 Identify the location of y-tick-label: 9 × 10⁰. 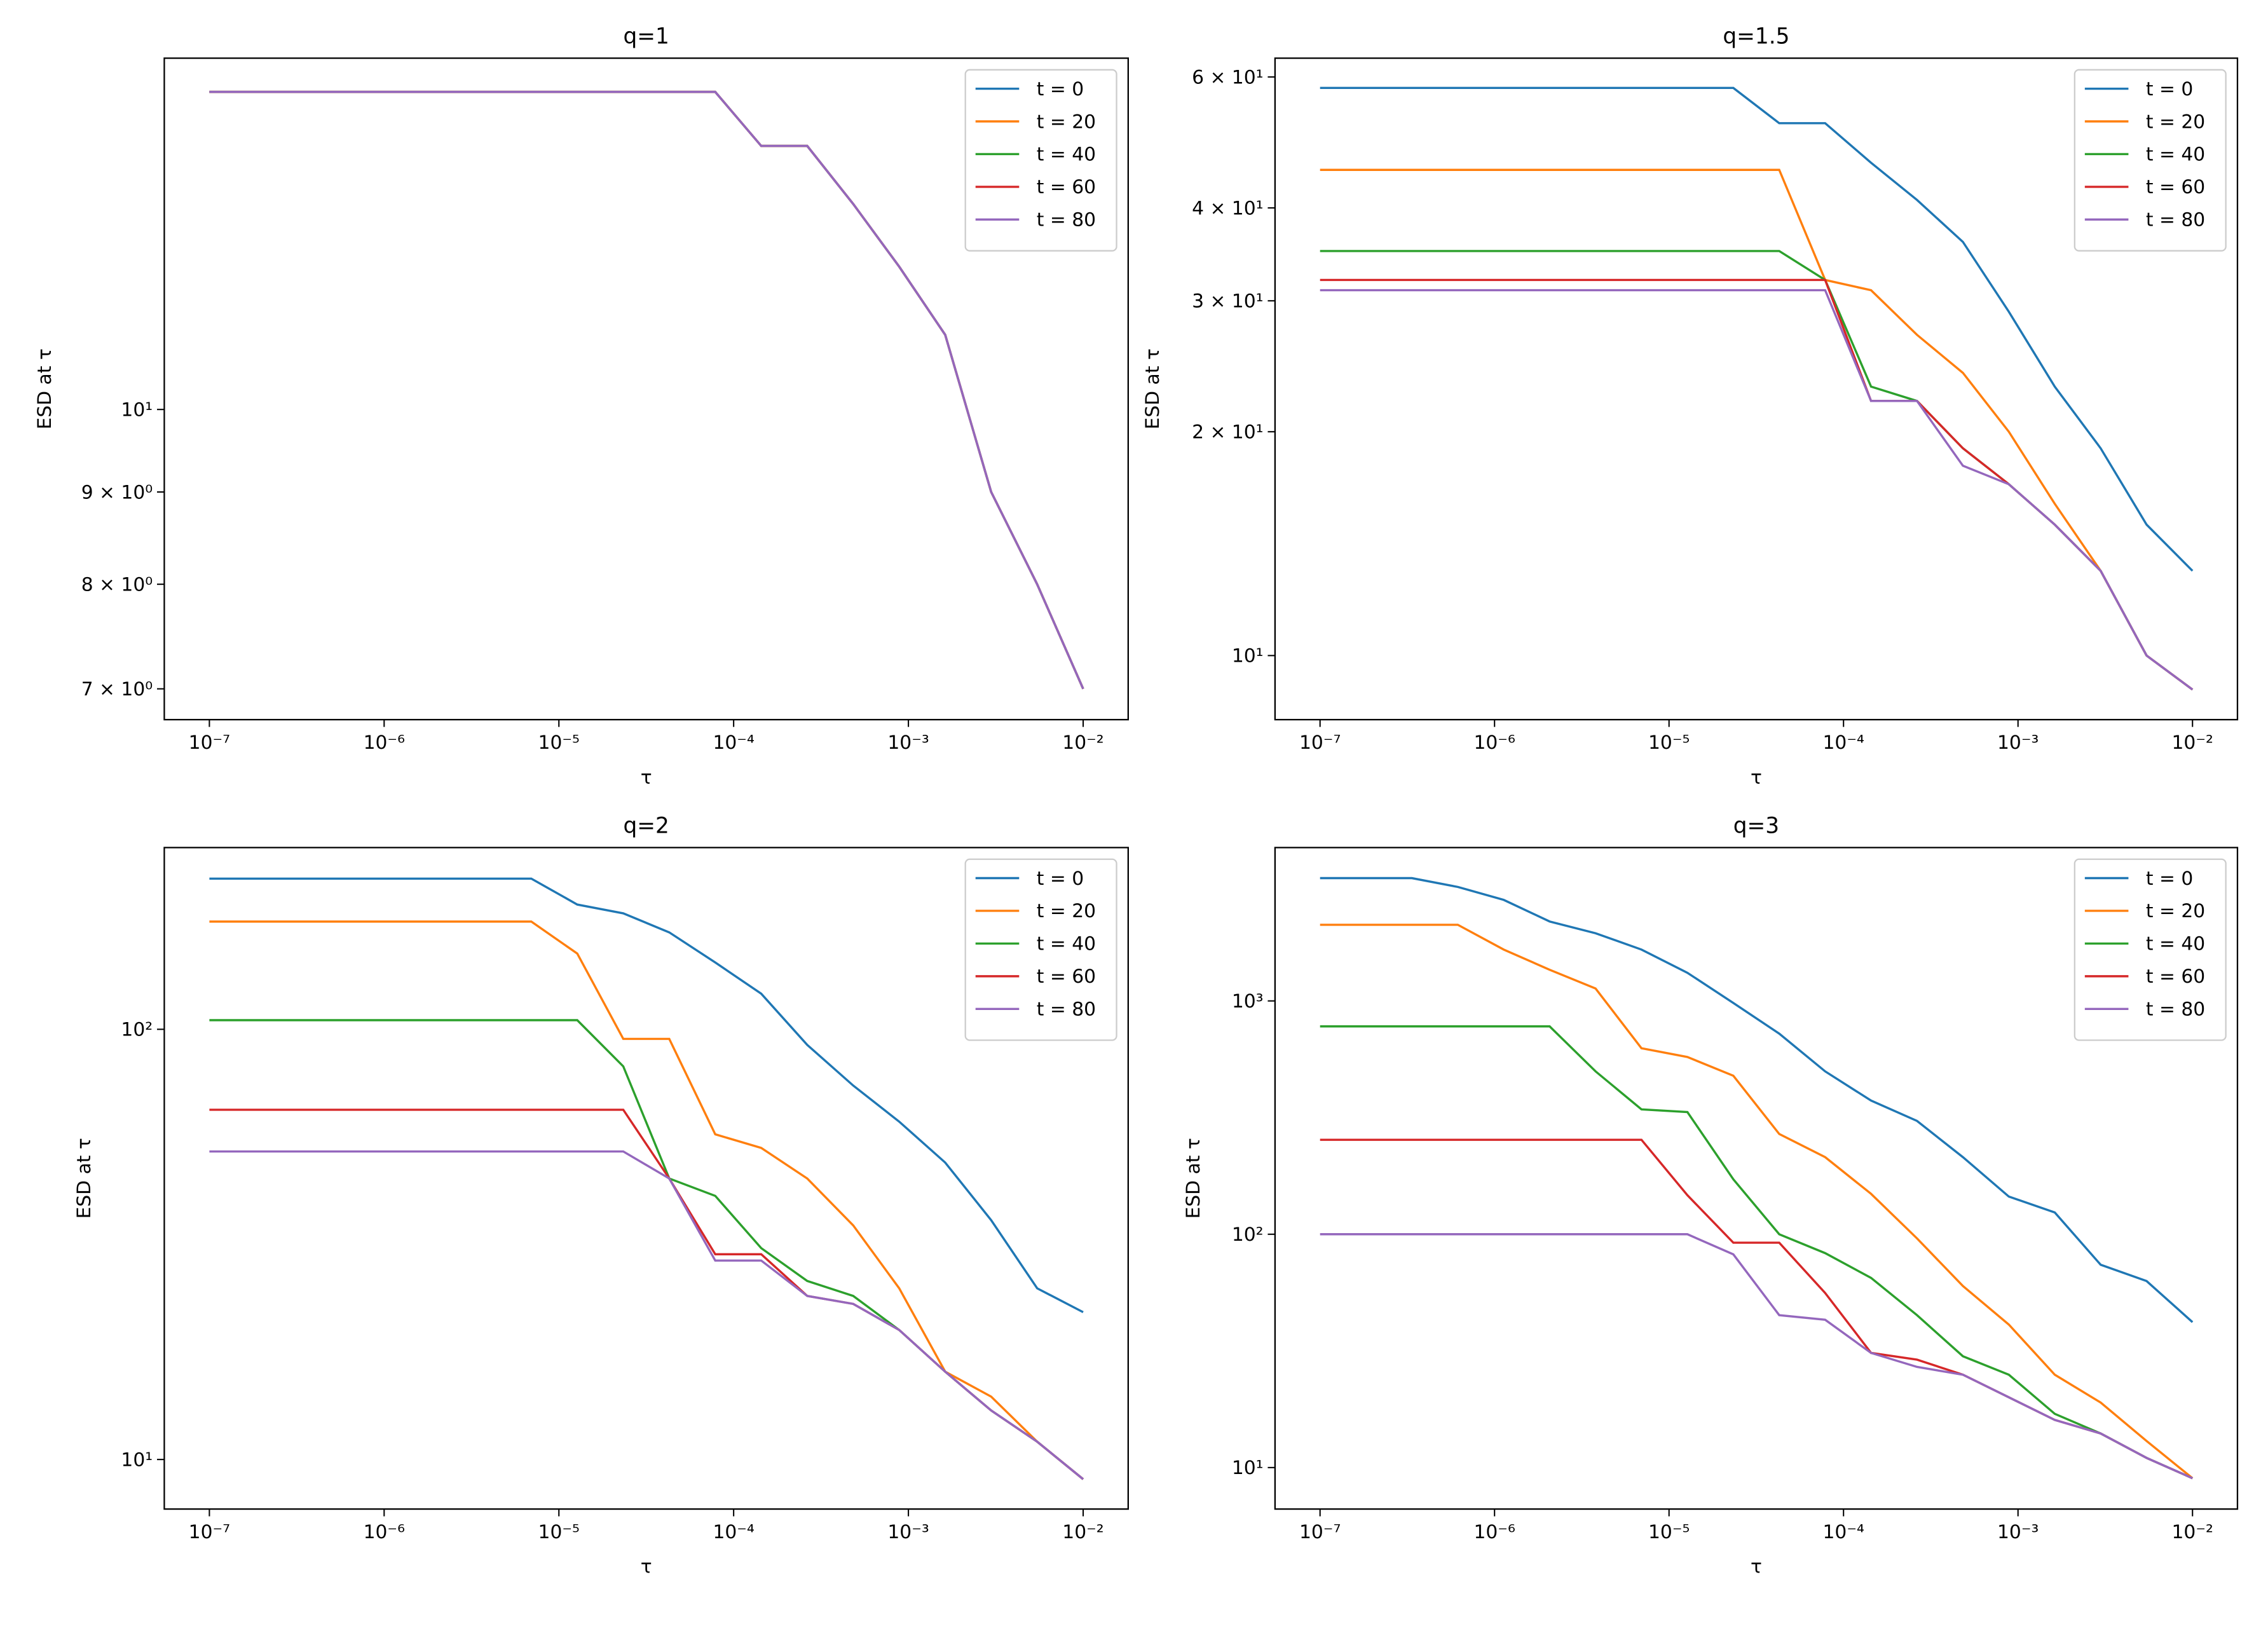
(117, 492).